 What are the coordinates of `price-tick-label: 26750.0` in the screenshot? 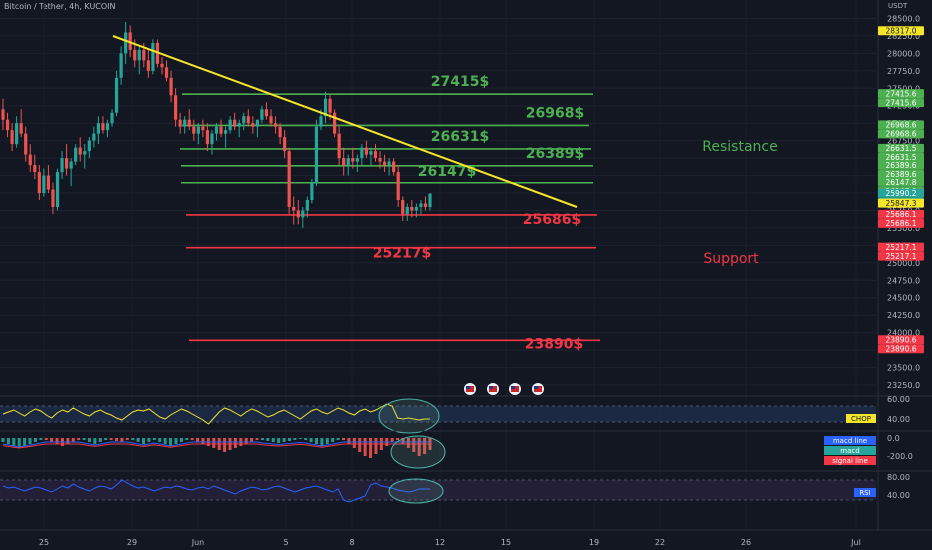 It's located at (903, 141).